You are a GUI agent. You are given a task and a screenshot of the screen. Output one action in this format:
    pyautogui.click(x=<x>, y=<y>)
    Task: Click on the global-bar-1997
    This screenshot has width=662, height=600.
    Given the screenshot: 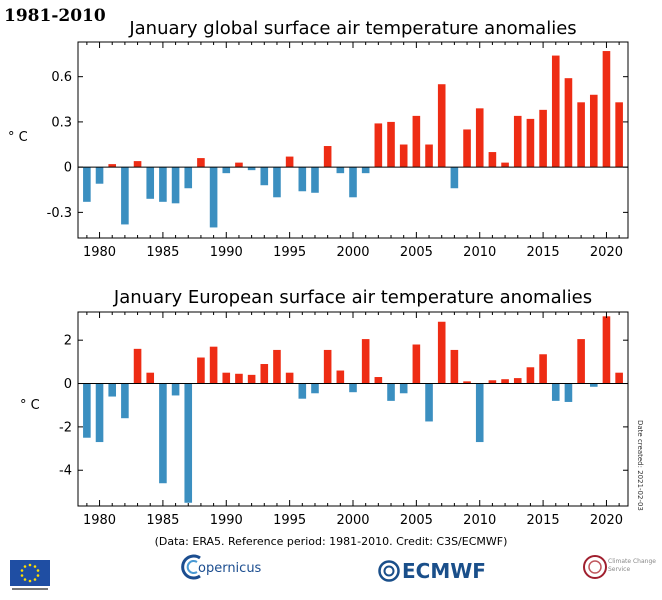 What is the action you would take?
    pyautogui.click(x=315, y=180)
    